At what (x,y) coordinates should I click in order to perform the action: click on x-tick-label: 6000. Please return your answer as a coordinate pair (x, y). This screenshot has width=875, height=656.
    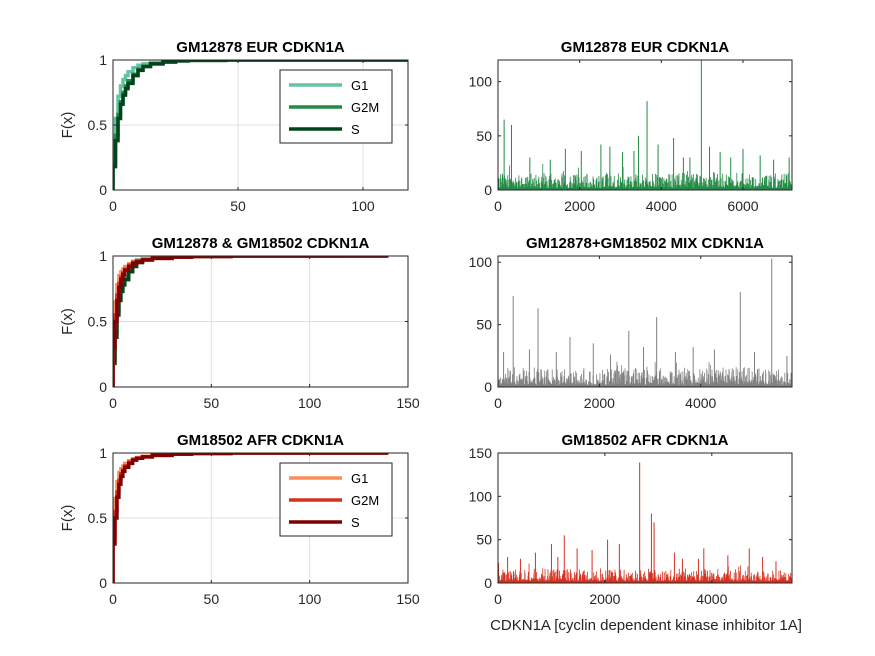
    Looking at the image, I should click on (742, 206).